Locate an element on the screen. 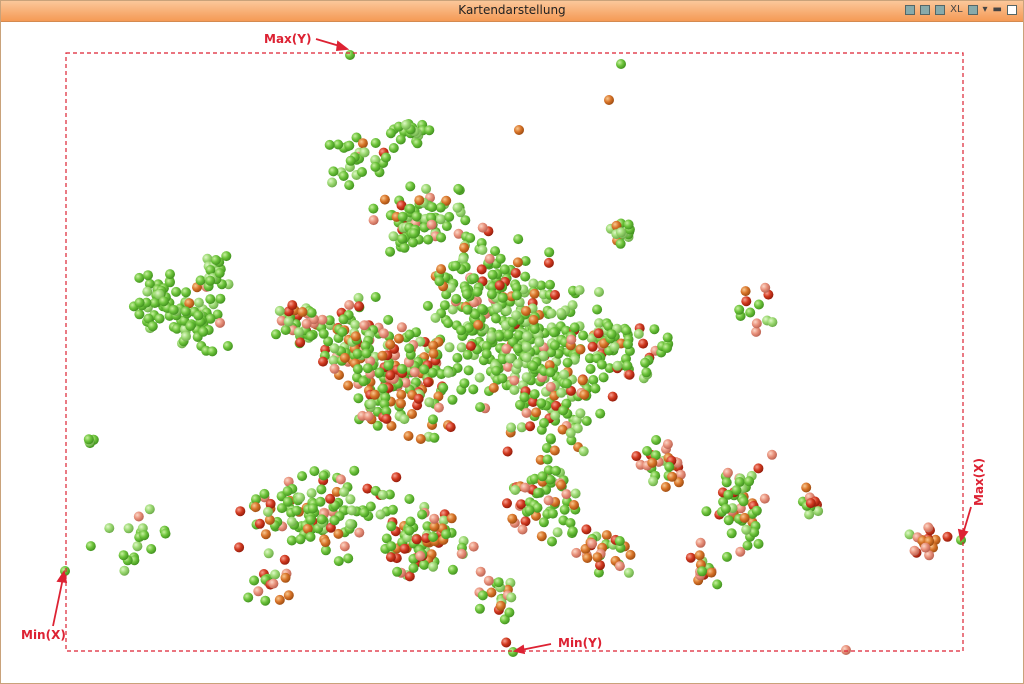  minimize-button: ▬ is located at coordinates (997, 9).